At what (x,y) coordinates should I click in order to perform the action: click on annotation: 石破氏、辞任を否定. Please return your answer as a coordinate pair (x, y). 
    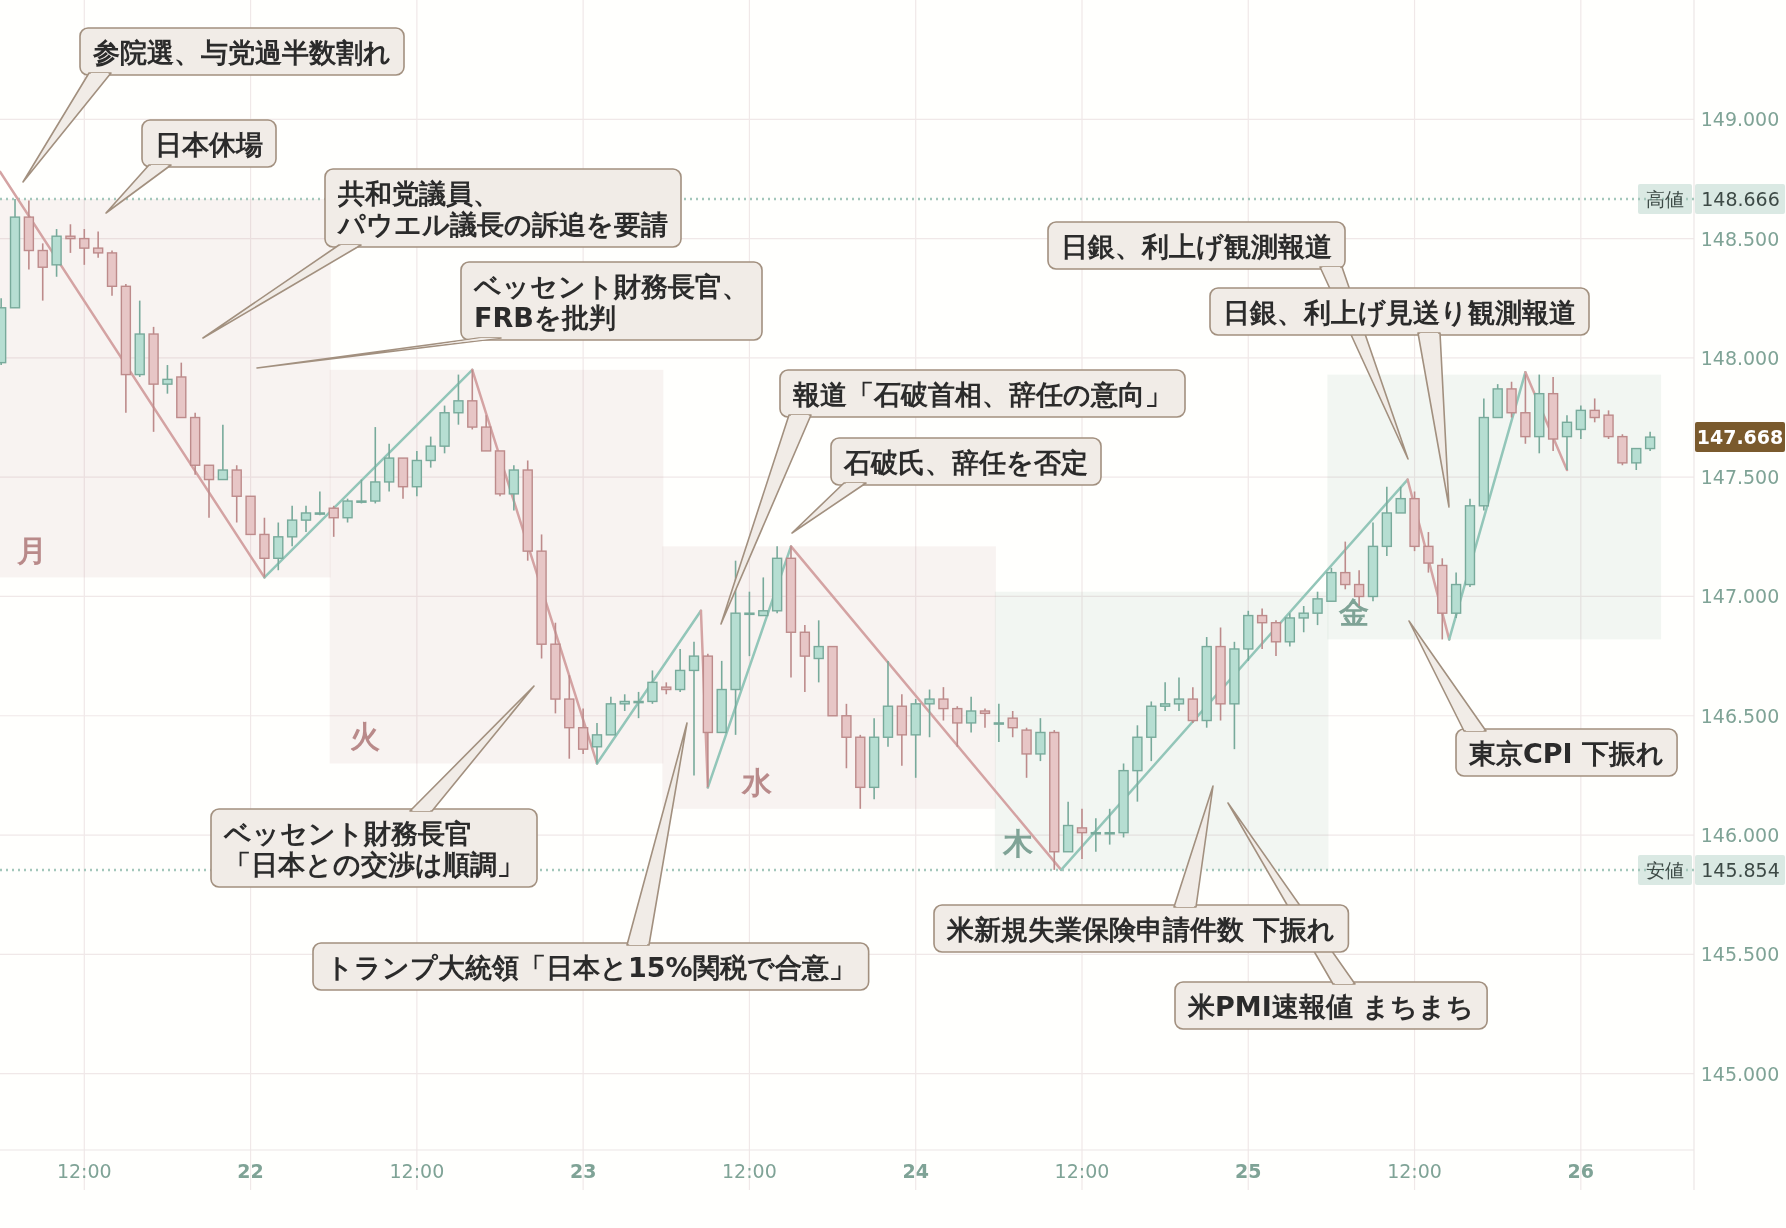
    Looking at the image, I should click on (965, 462).